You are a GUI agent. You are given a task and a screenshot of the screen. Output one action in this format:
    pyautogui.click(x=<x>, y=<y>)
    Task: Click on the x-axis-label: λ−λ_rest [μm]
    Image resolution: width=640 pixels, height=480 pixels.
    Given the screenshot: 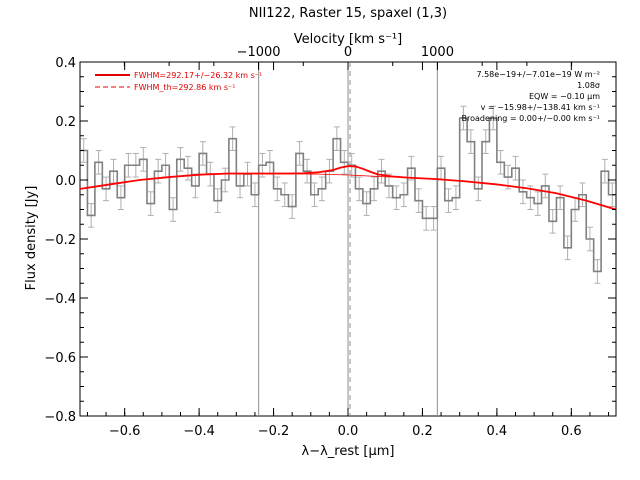 What is the action you would take?
    pyautogui.click(x=348, y=451)
    